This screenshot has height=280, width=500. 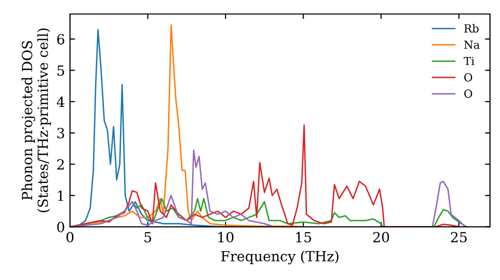 What do you see at coordinates (61, 195) in the screenshot?
I see `y-tick-label: 1` at bounding box center [61, 195].